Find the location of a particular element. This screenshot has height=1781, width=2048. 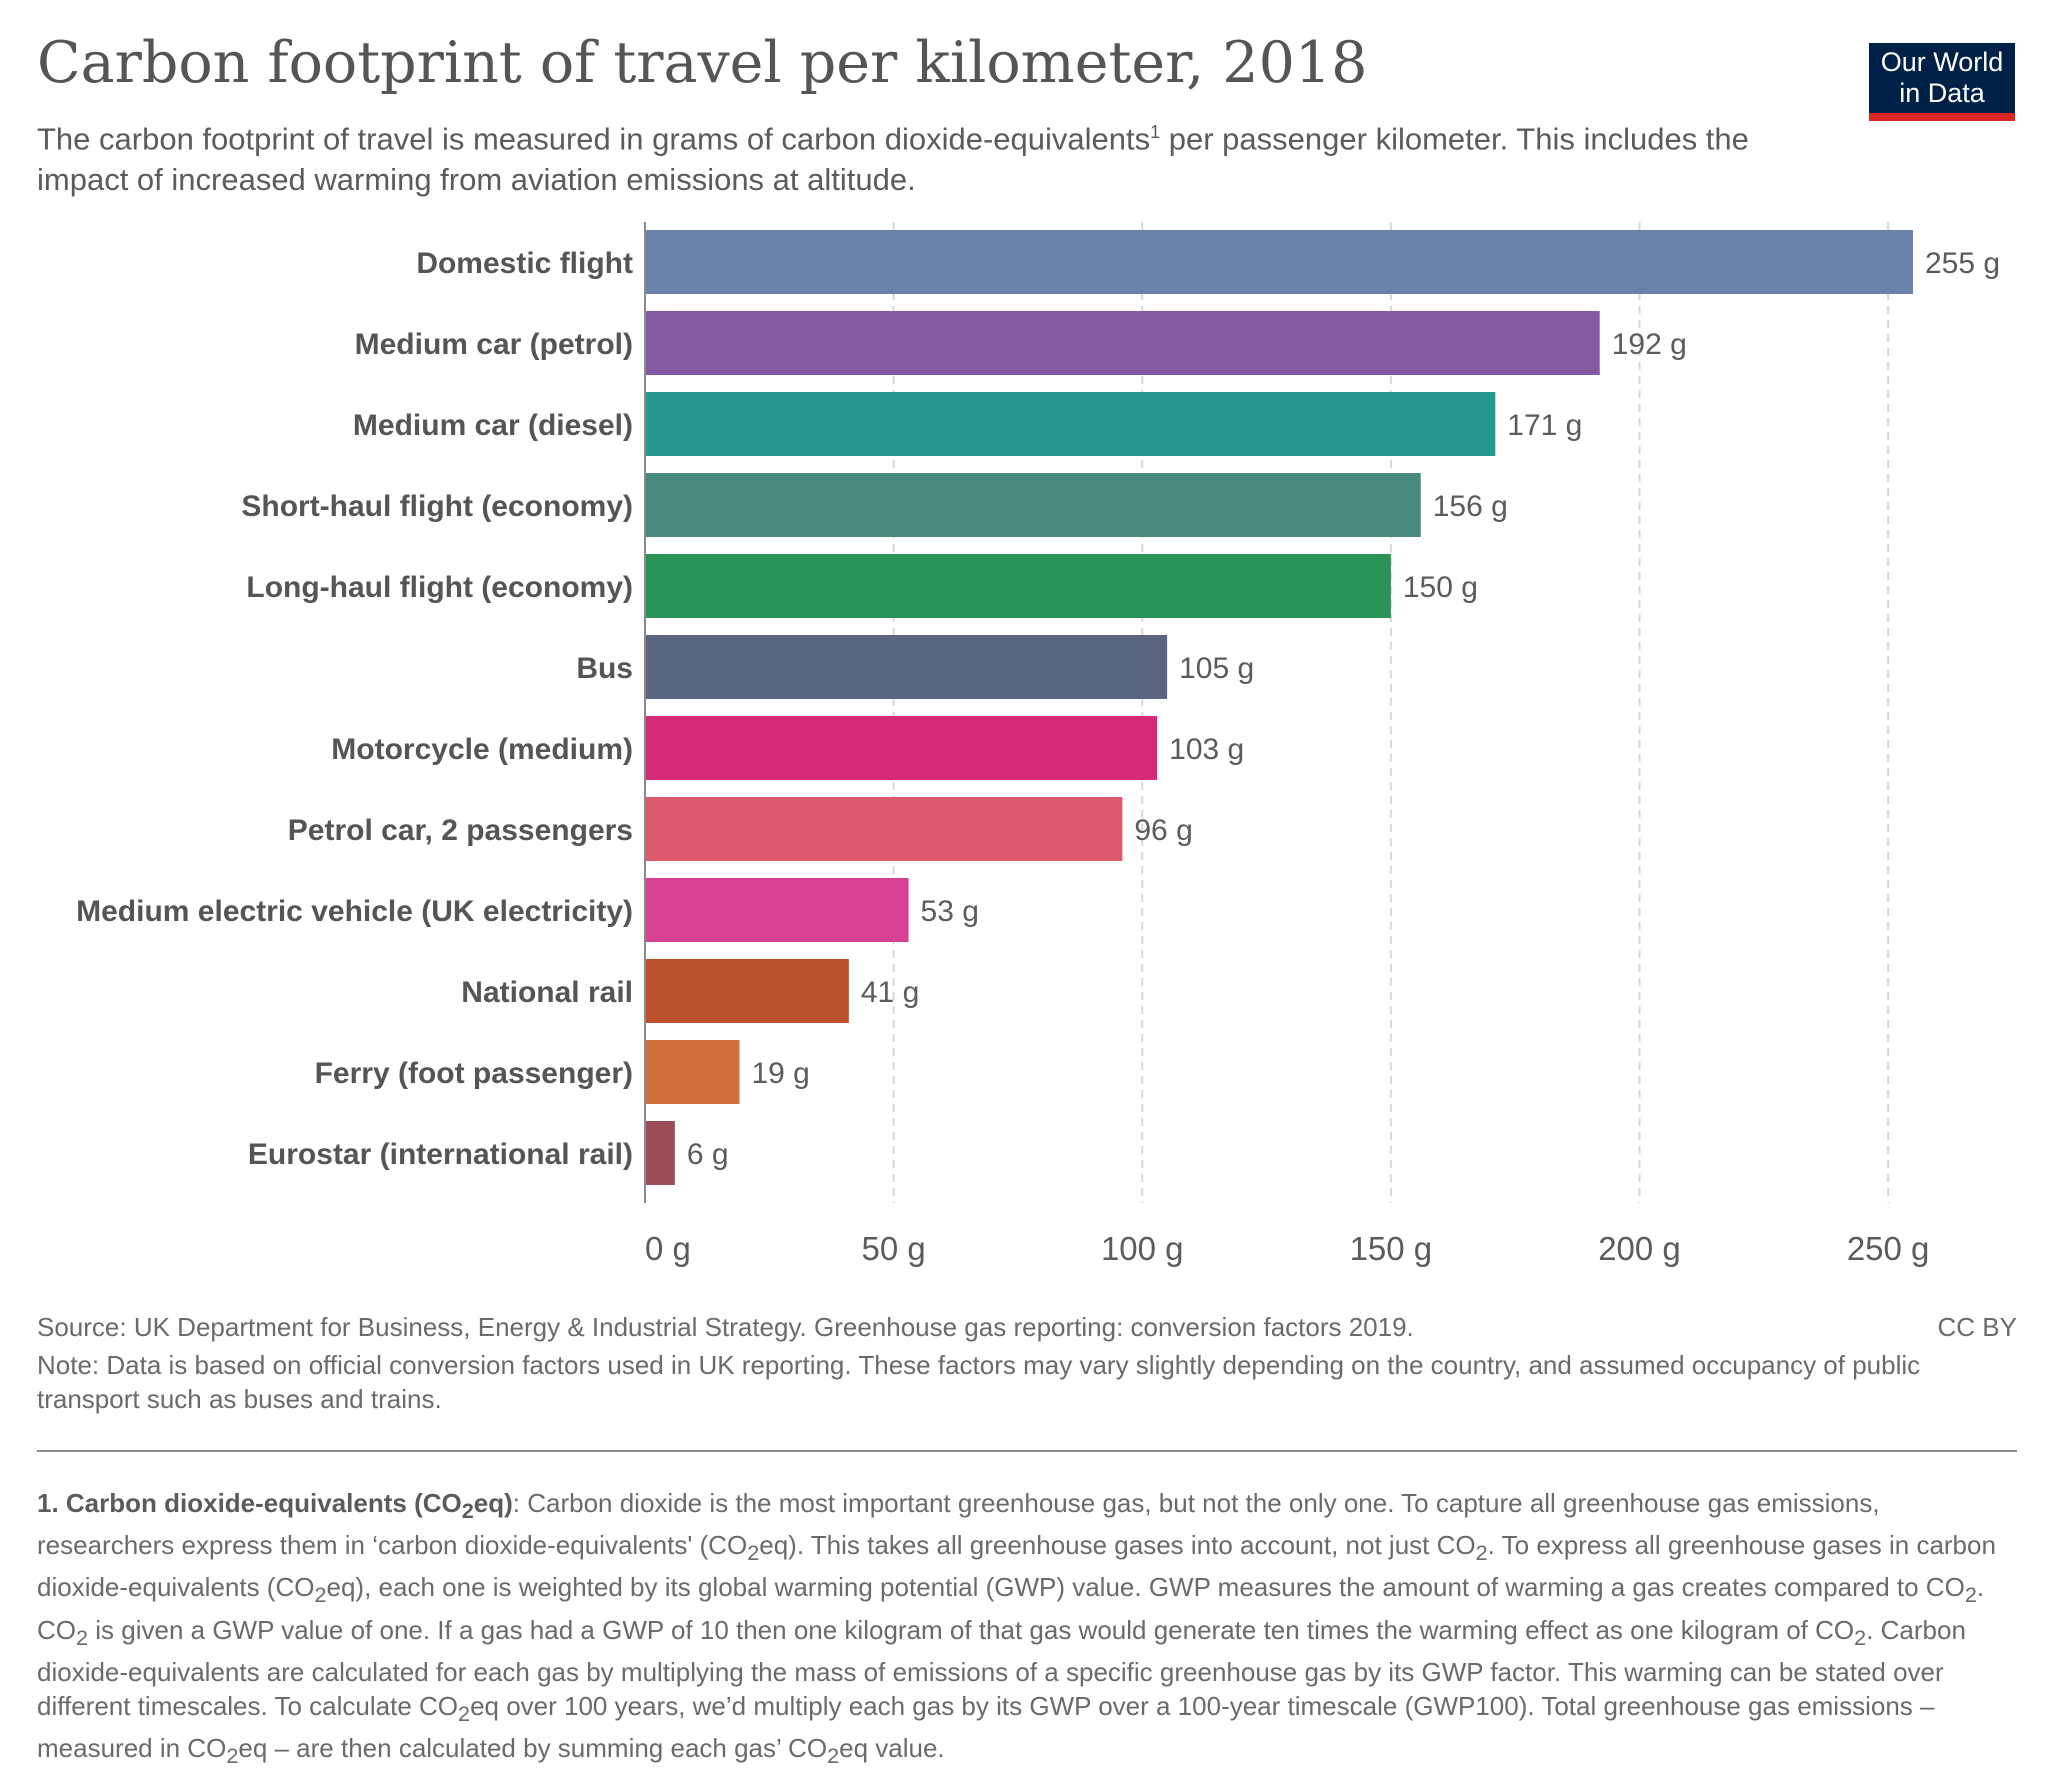

value-label: 150 g is located at coordinates (1440, 587).